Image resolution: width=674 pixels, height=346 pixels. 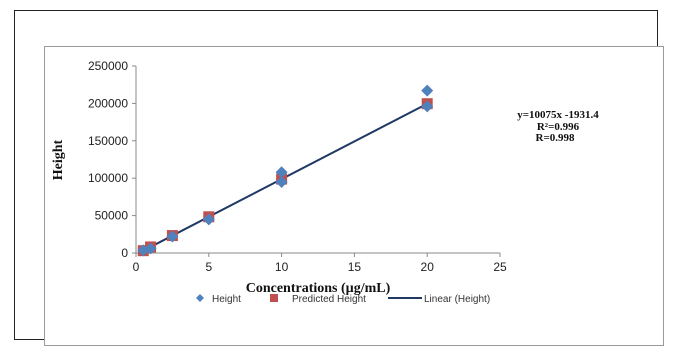 What do you see at coordinates (355, 267) in the screenshot?
I see `x-tick-label: 15` at bounding box center [355, 267].